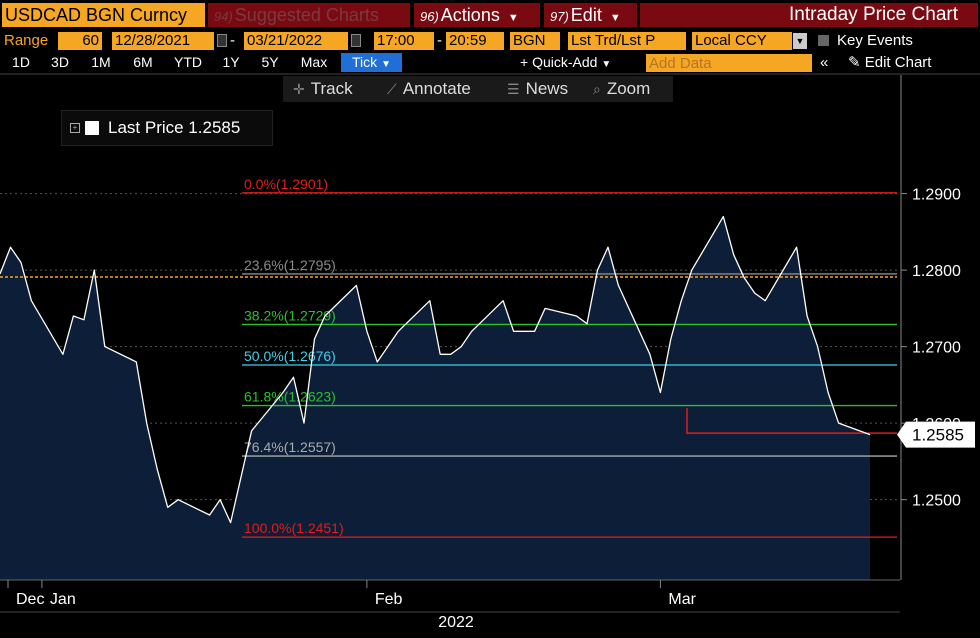 The image size is (980, 638). Describe the element at coordinates (936, 501) in the screenshot. I see `y-tick-label: 1.2500` at that location.